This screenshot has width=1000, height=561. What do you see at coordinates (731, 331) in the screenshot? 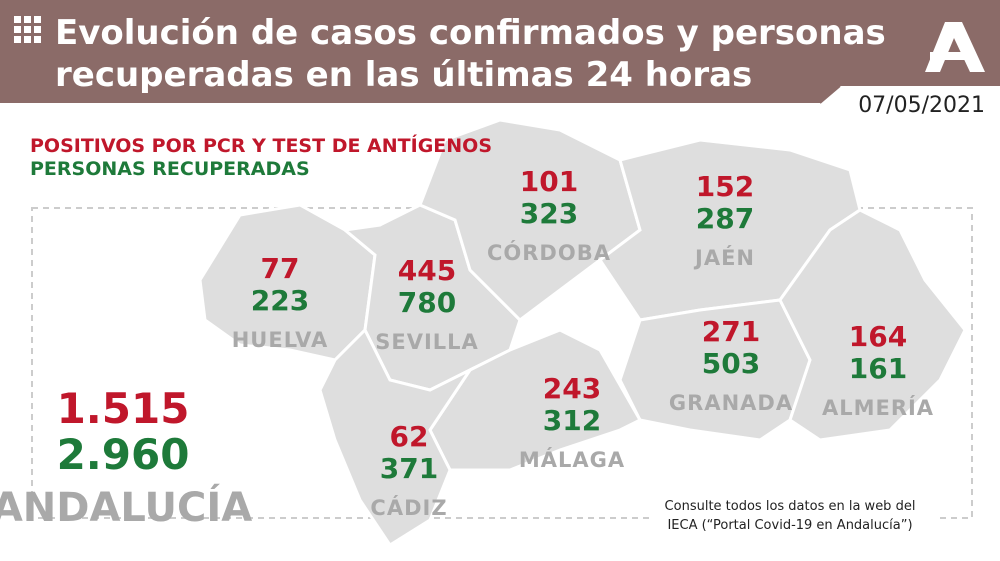
I see `province-positives: 271` at bounding box center [731, 331].